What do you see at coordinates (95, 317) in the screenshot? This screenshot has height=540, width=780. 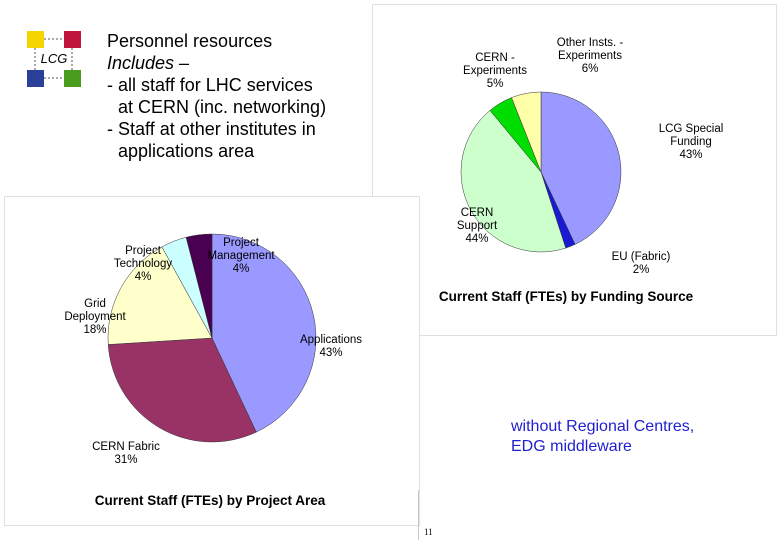 I see `slice-label: Grid Deployment 18%` at bounding box center [95, 317].